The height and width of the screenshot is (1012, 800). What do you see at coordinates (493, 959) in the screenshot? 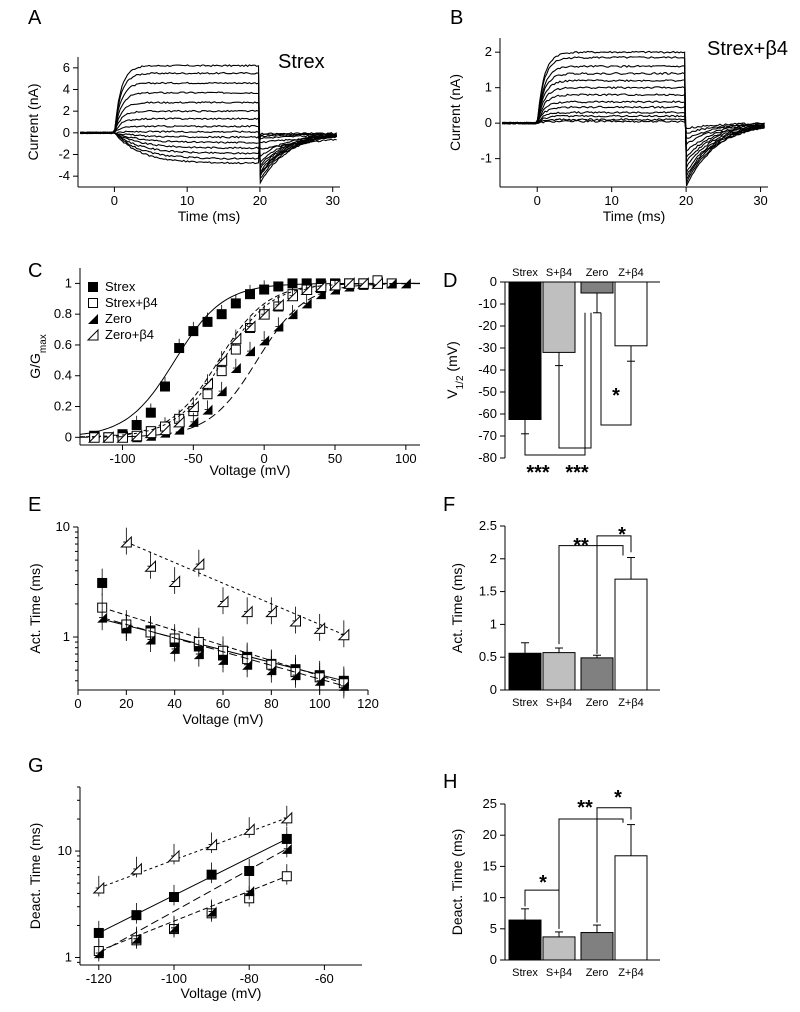
I see `panel-h-y-tick-label: 0` at bounding box center [493, 959].